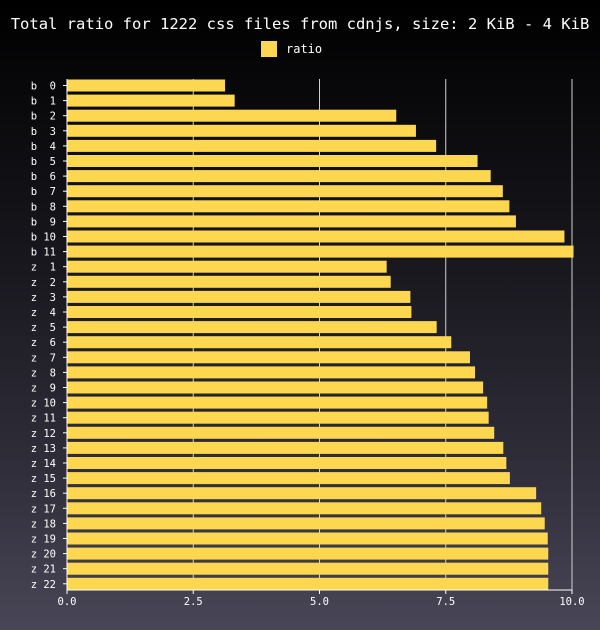  I want to click on category-label: z 10, so click(43, 404).